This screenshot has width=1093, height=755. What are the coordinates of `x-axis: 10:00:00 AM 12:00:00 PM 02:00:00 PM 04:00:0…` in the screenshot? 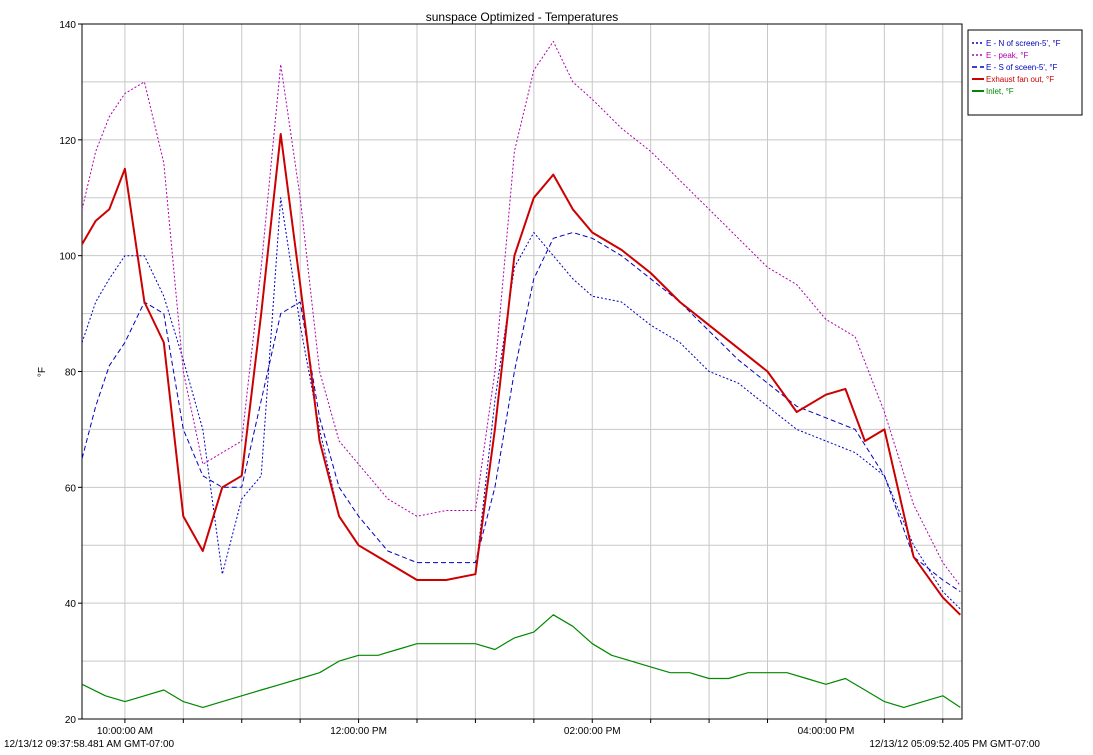 It's located at (520, 728).